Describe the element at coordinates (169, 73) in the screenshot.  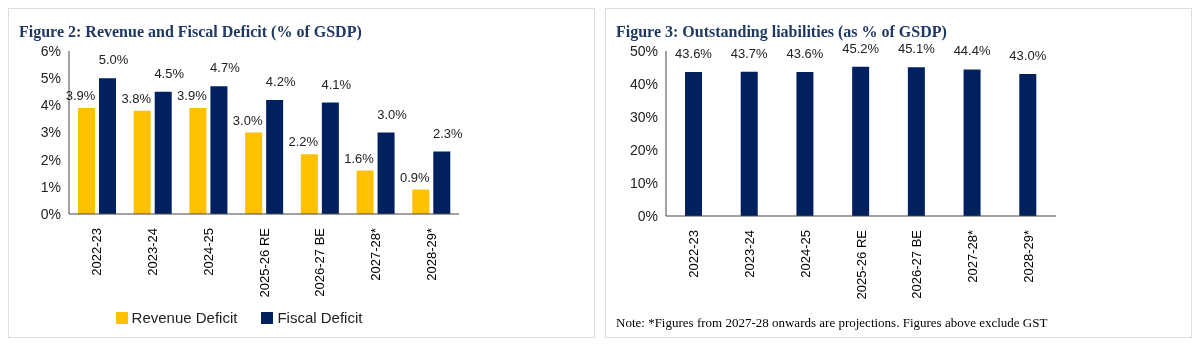
I see `data-label: 4.5%` at that location.